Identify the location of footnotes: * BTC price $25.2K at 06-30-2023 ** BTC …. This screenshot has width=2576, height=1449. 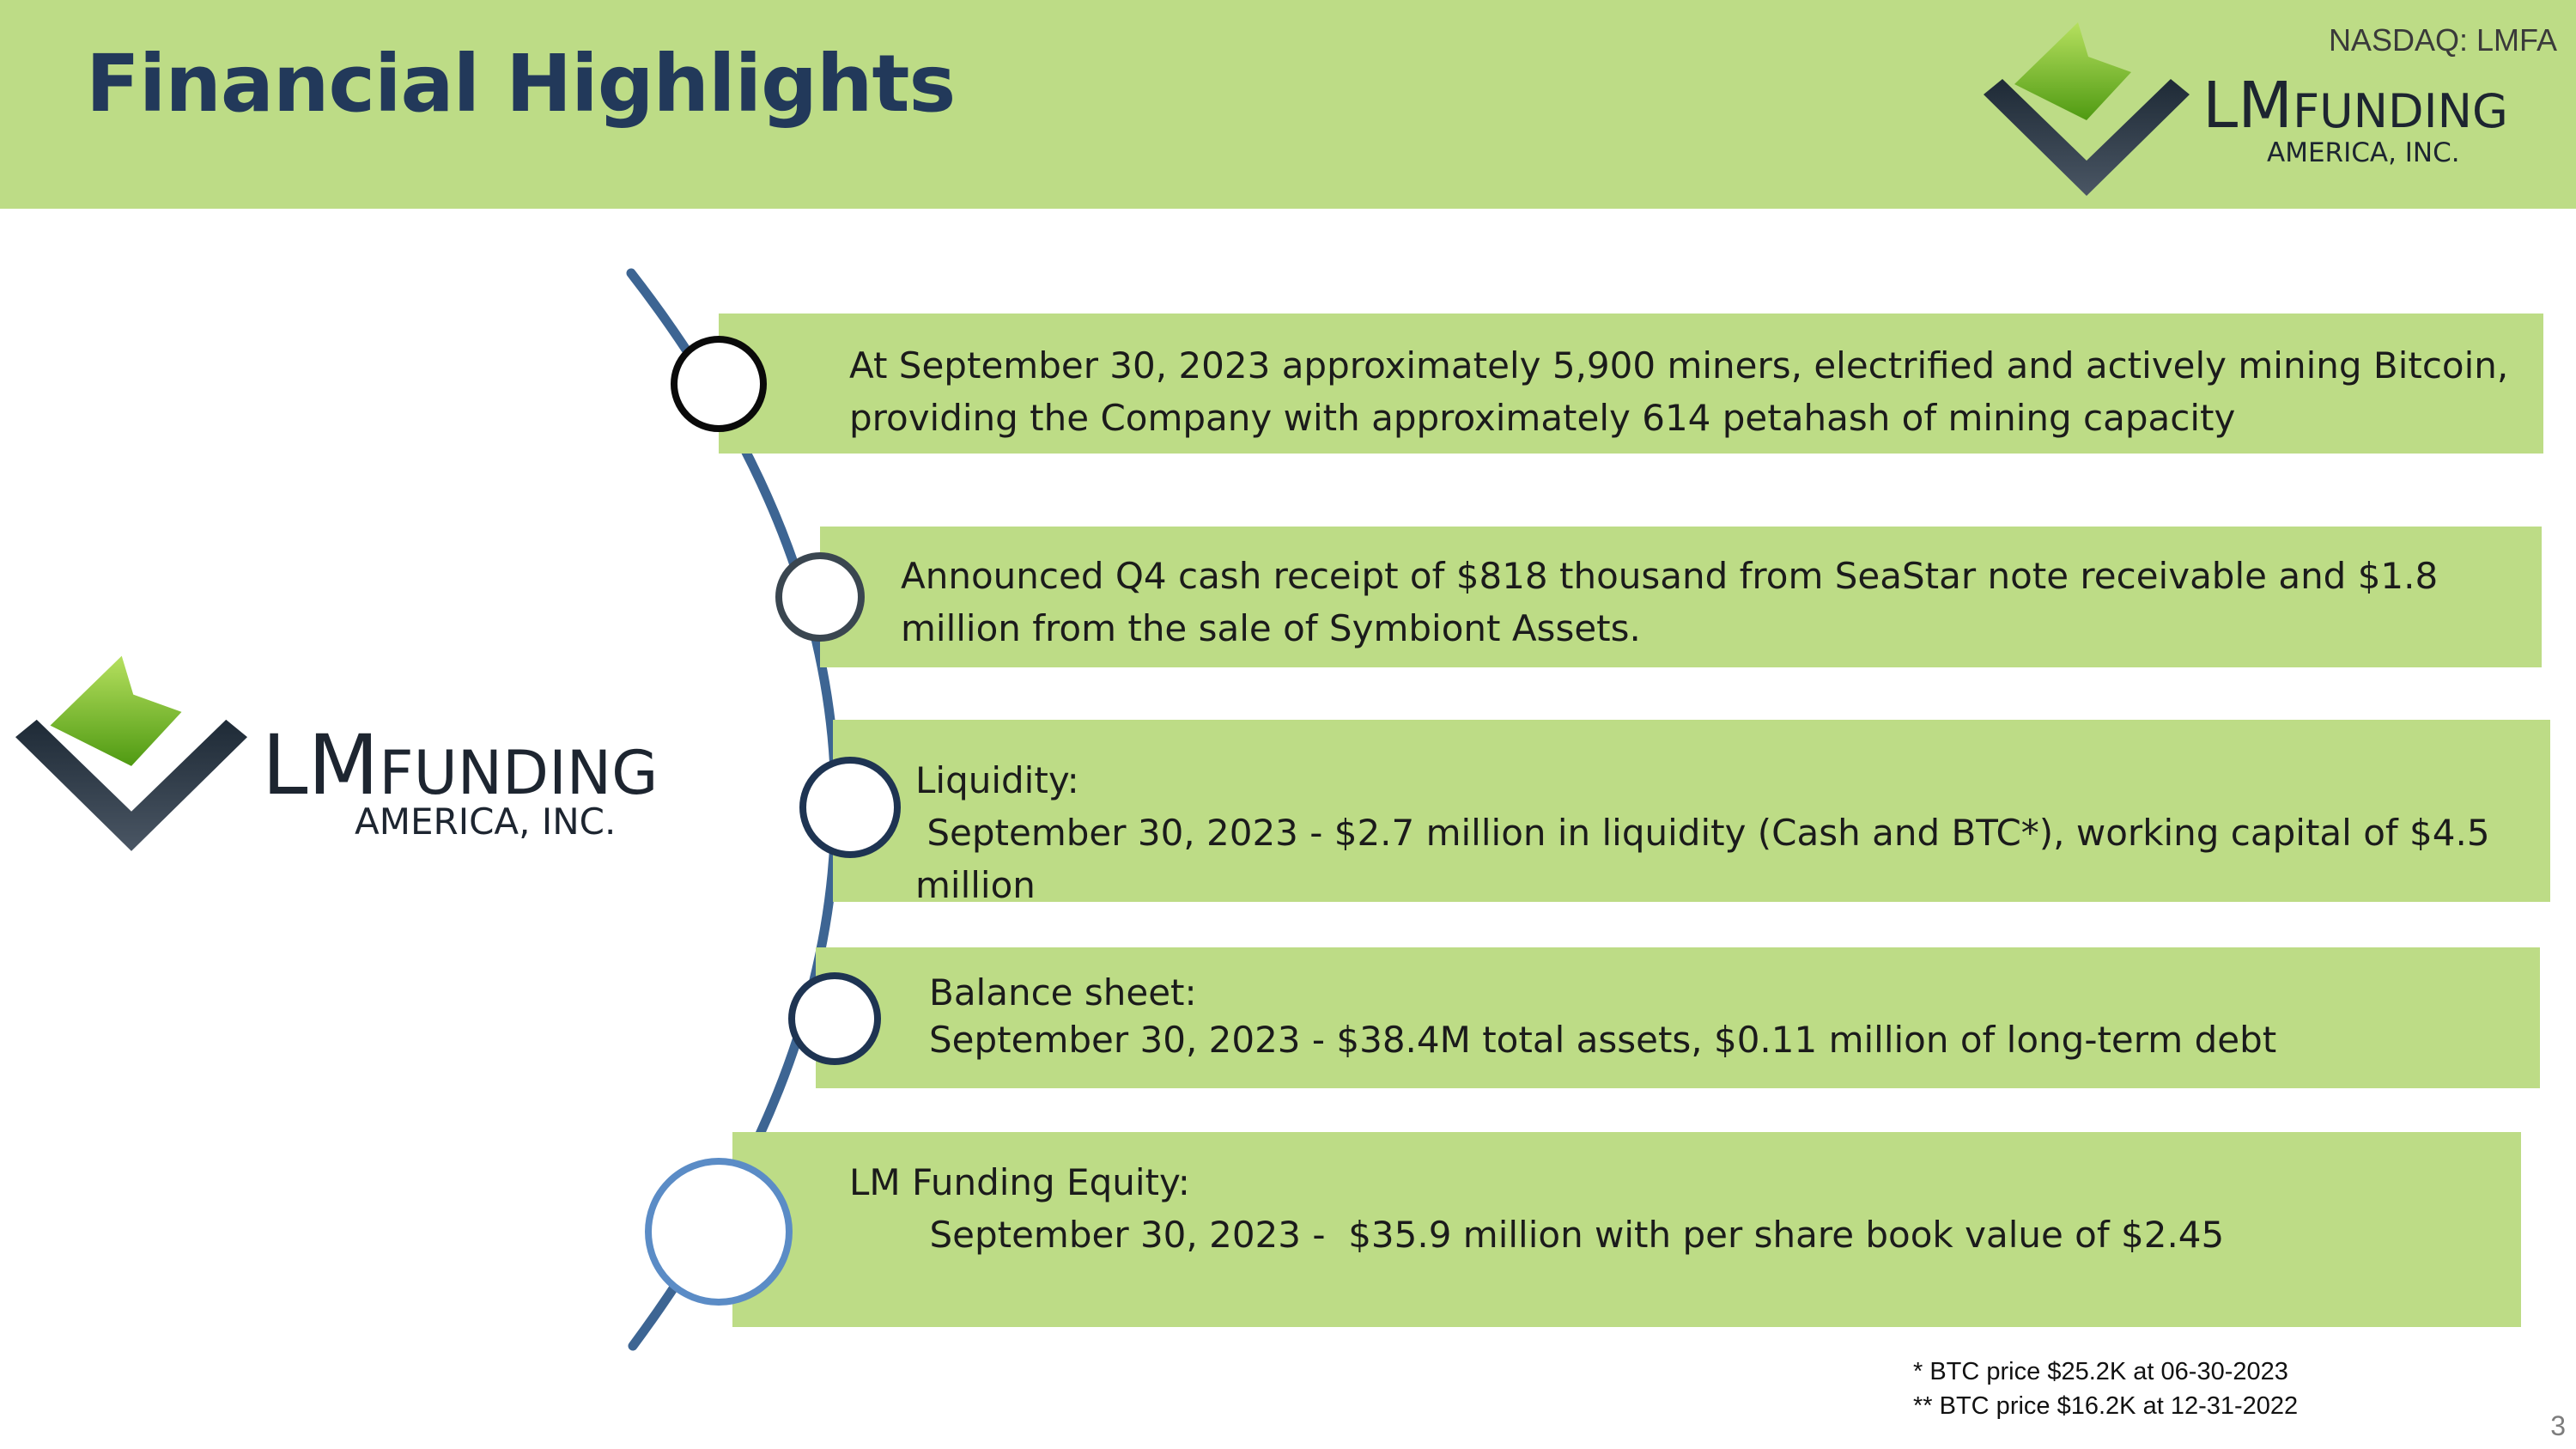
(2105, 1389).